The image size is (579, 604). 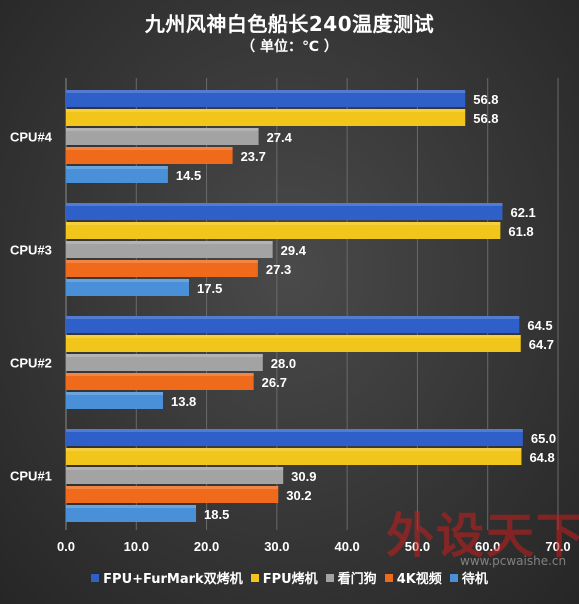 I want to click on legend-item: 待机, so click(x=468, y=577).